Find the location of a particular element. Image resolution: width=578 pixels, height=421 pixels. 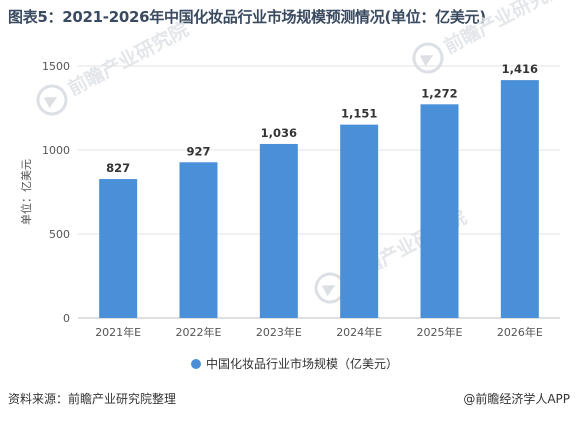

legend-swatch is located at coordinates (196, 364).